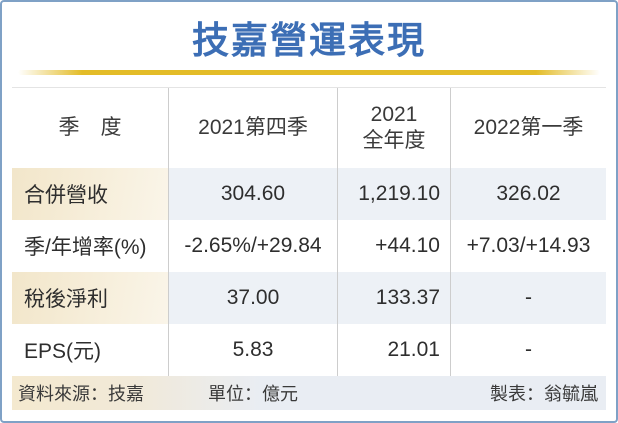  What do you see at coordinates (253, 394) in the screenshot?
I see `unit-label: 單位：億元` at bounding box center [253, 394].